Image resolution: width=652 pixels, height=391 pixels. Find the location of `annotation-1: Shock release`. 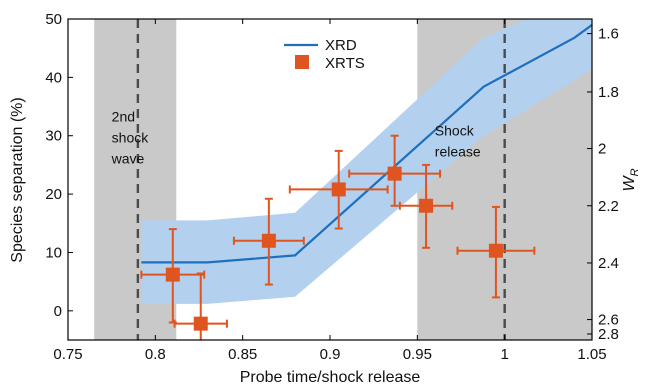

annotation-1: Shock release is located at coordinates (458, 141).